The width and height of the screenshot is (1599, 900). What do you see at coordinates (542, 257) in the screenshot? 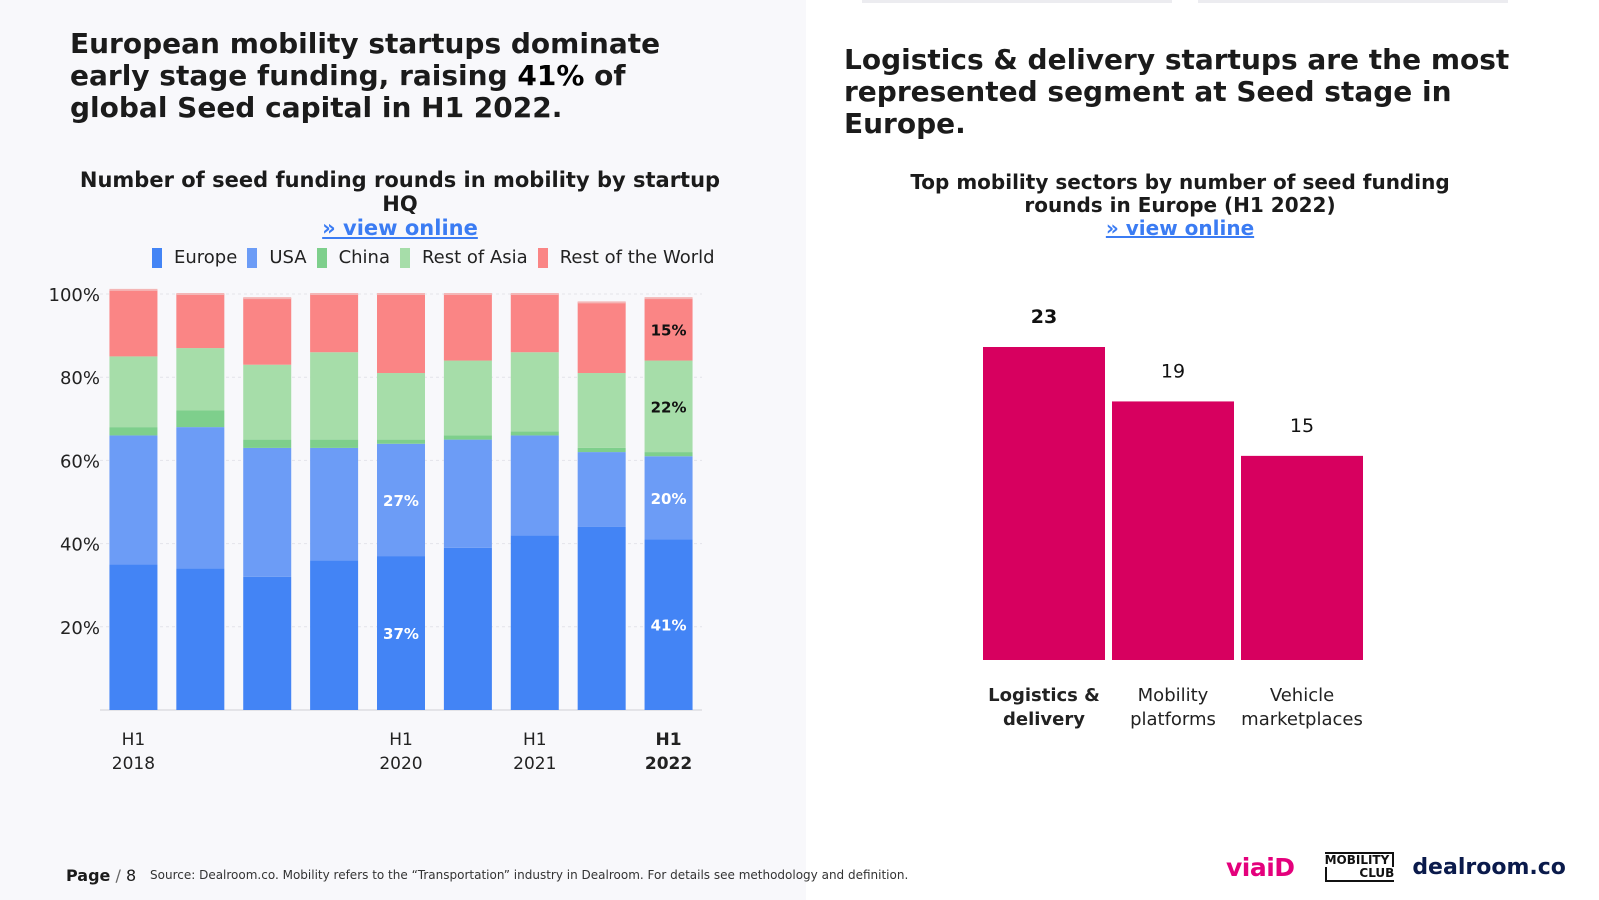
I see `legend-swatch-rest-of-world` at bounding box center [542, 257].